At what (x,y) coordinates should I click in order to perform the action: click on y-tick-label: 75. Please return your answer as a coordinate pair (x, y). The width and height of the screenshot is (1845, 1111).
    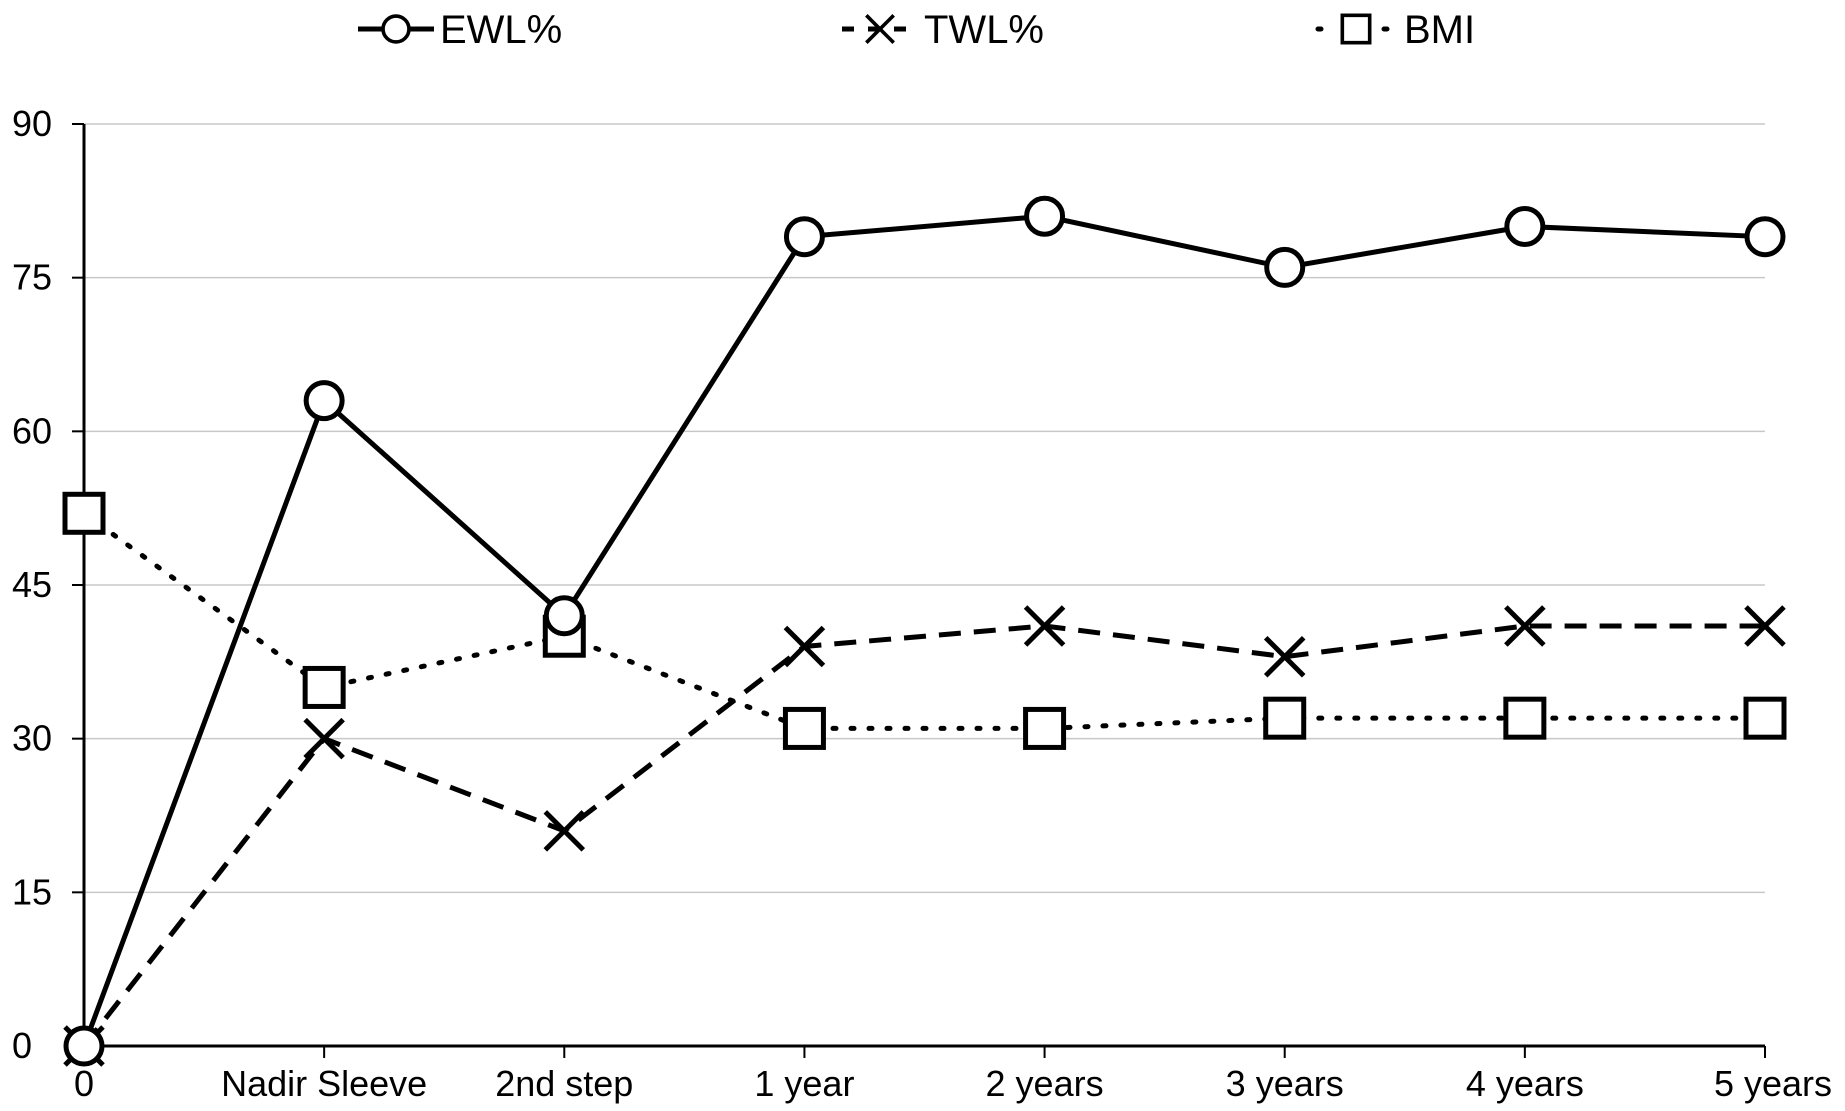
    Looking at the image, I should click on (32, 277).